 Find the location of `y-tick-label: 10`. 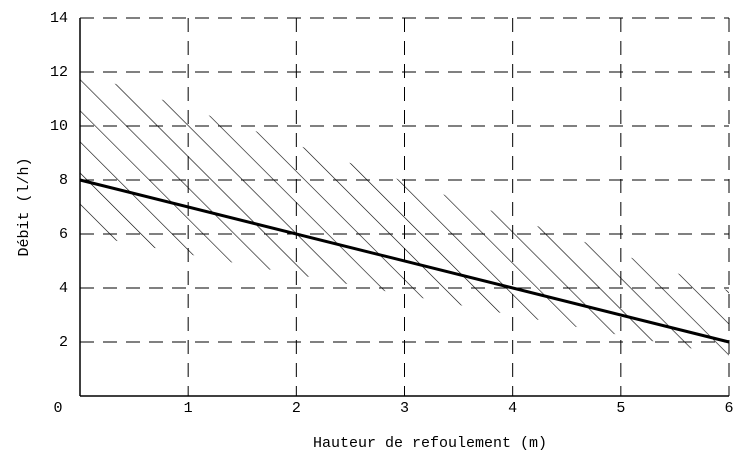

y-tick-label: 10 is located at coordinates (59, 126).